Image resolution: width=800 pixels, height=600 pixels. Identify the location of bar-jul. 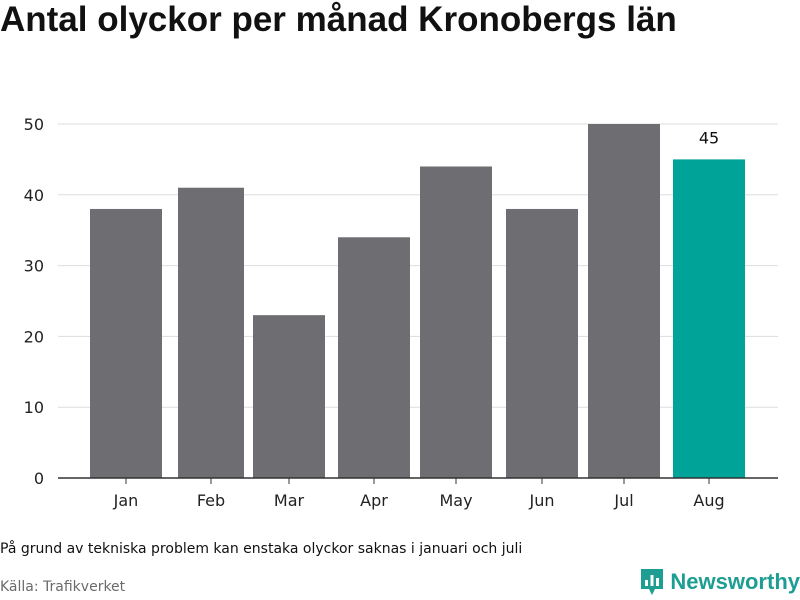
(624, 301).